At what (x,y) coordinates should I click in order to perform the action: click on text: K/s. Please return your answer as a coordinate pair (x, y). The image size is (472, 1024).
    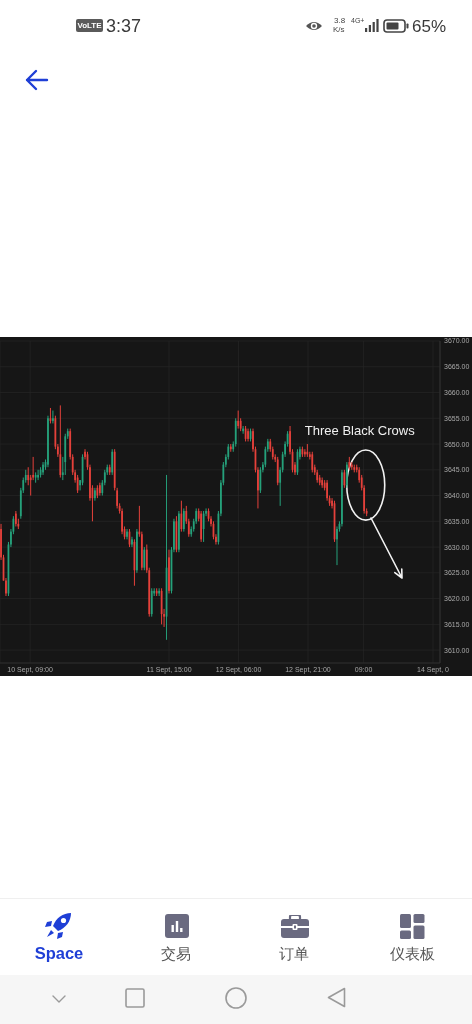
    Looking at the image, I should click on (339, 29).